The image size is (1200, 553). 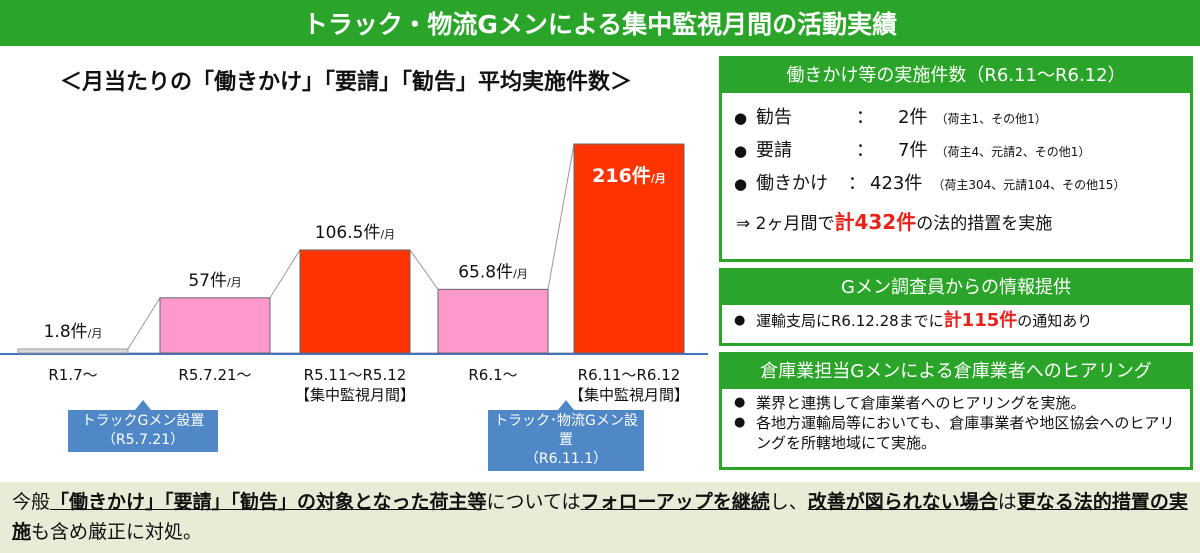 I want to click on footer-text-5: も含め厳正に対処。, so click(x=117, y=532).